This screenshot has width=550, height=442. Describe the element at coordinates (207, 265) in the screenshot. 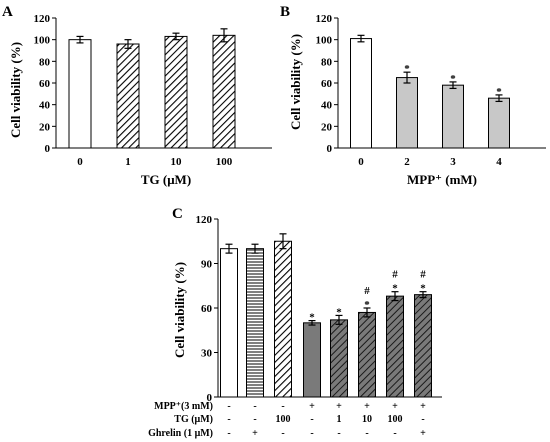

I see `panel-c-ytick-label: 90` at that location.